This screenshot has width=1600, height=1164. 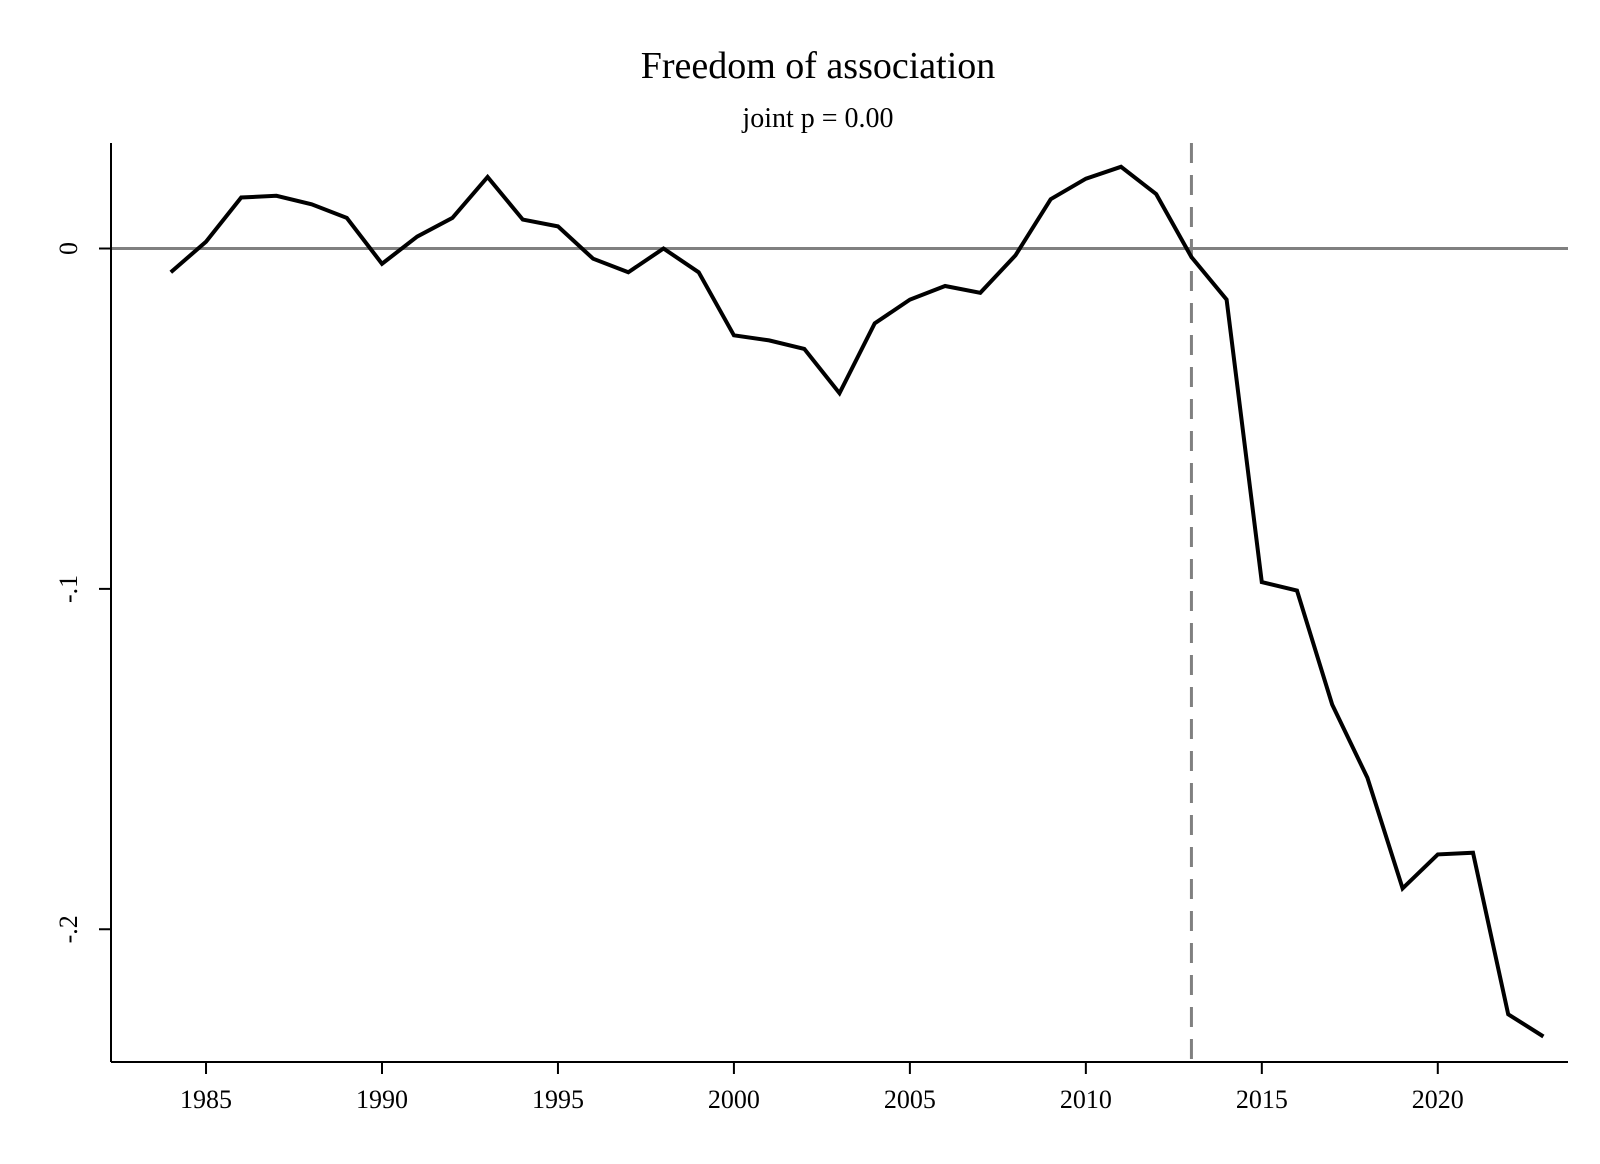 I want to click on x-tick-label-1985: 1985, so click(x=206, y=1099).